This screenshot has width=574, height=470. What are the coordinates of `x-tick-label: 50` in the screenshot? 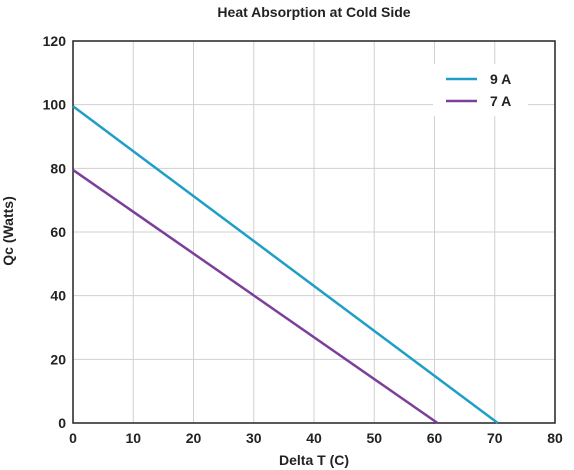 It's located at (374, 438).